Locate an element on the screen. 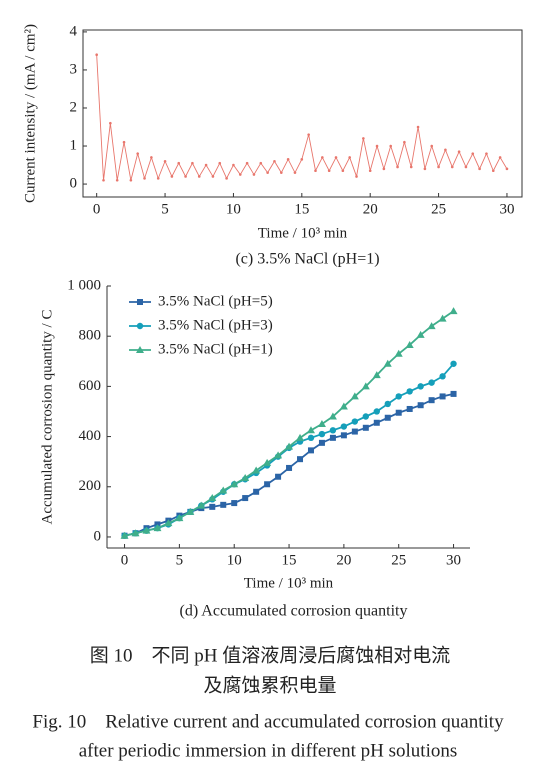  x-tick-label: 10 is located at coordinates (233, 209).